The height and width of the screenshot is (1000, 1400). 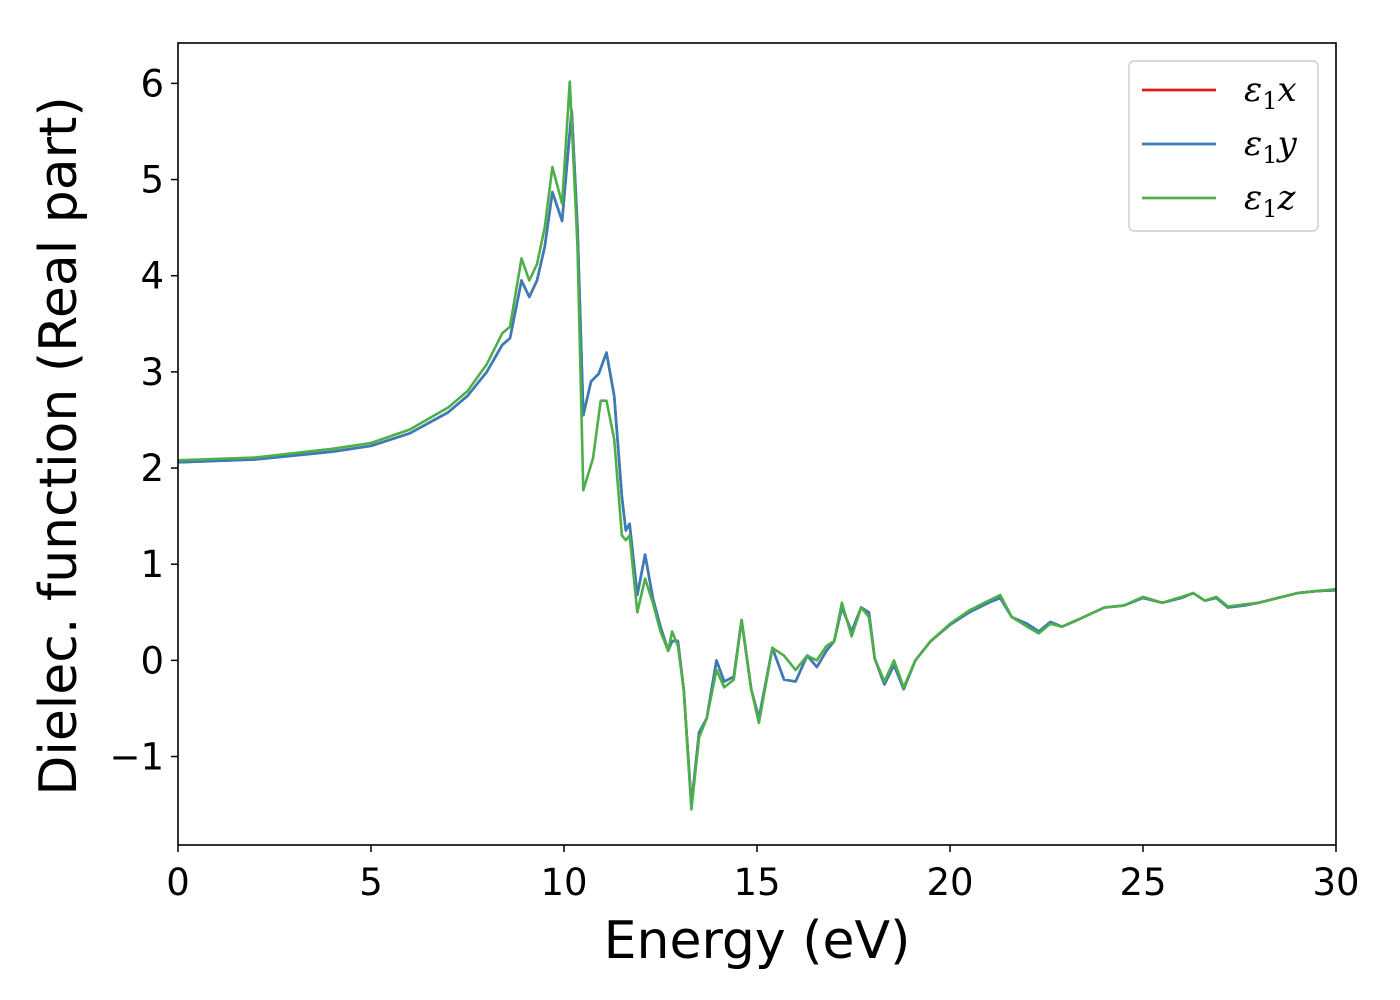 What do you see at coordinates (371, 882) in the screenshot?
I see `x-tick-label: 5` at bounding box center [371, 882].